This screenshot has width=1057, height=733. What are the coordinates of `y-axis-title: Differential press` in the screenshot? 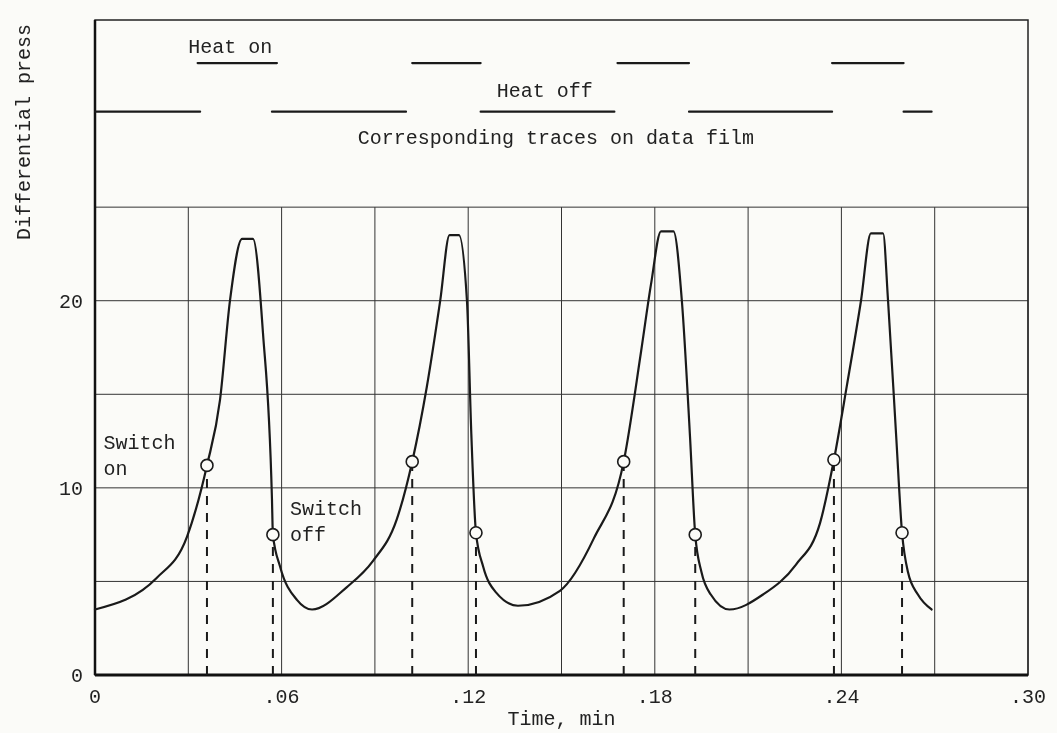 It's located at (24, 132).